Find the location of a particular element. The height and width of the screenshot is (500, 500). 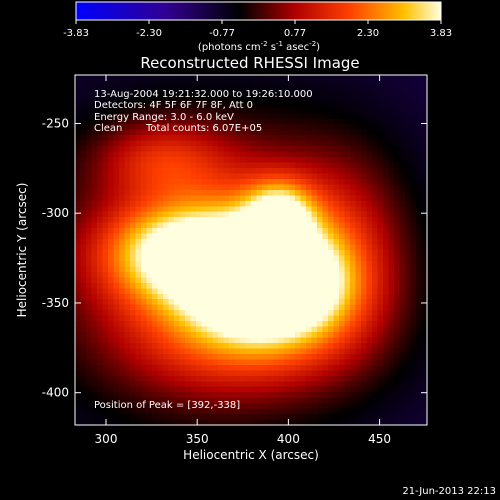

y-tick-label: -400 is located at coordinates (55, 393).